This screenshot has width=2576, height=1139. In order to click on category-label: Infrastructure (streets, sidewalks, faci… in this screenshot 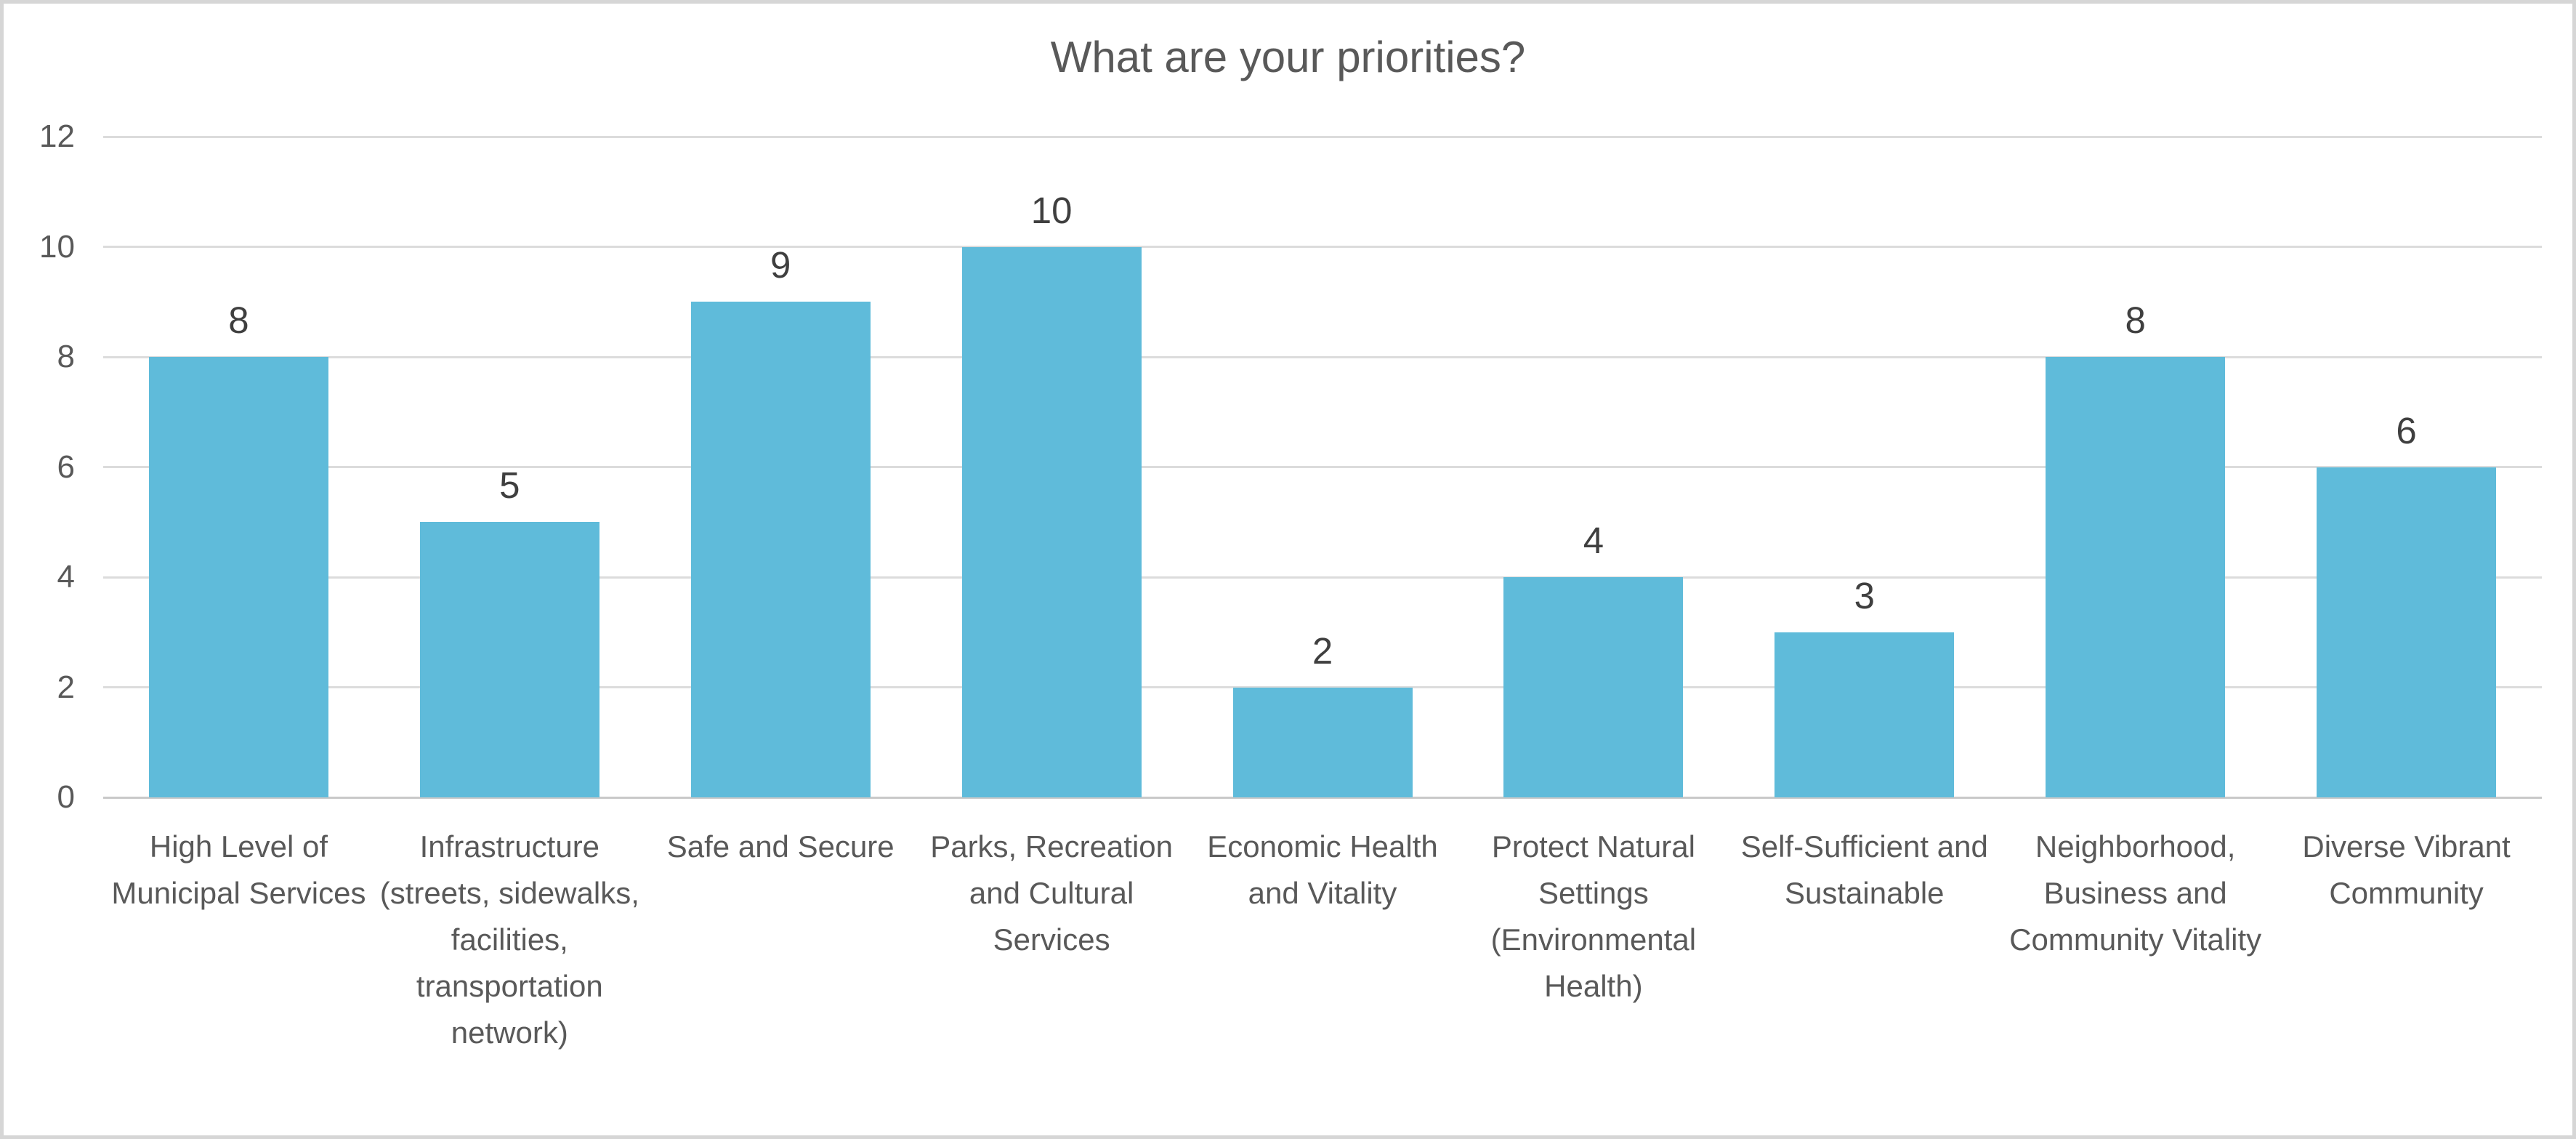, I will do `click(509, 939)`.